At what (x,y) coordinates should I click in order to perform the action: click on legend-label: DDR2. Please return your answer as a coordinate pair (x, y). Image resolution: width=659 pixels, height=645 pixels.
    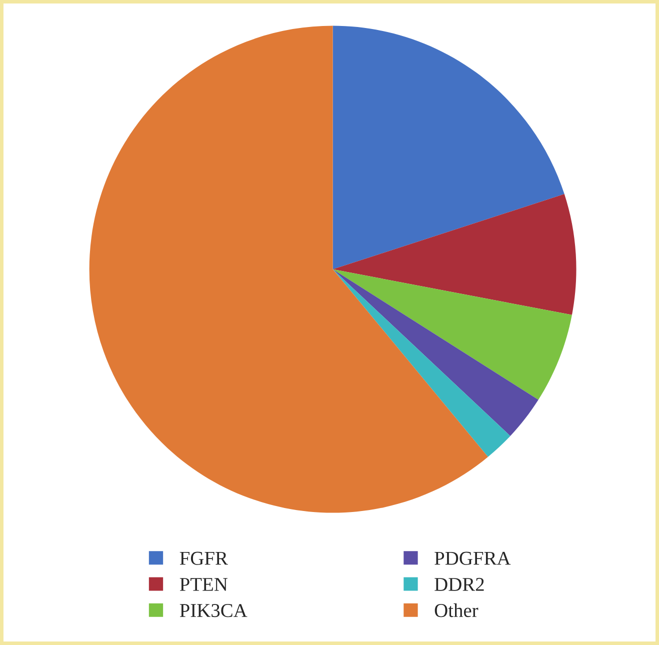
    Looking at the image, I should click on (459, 584).